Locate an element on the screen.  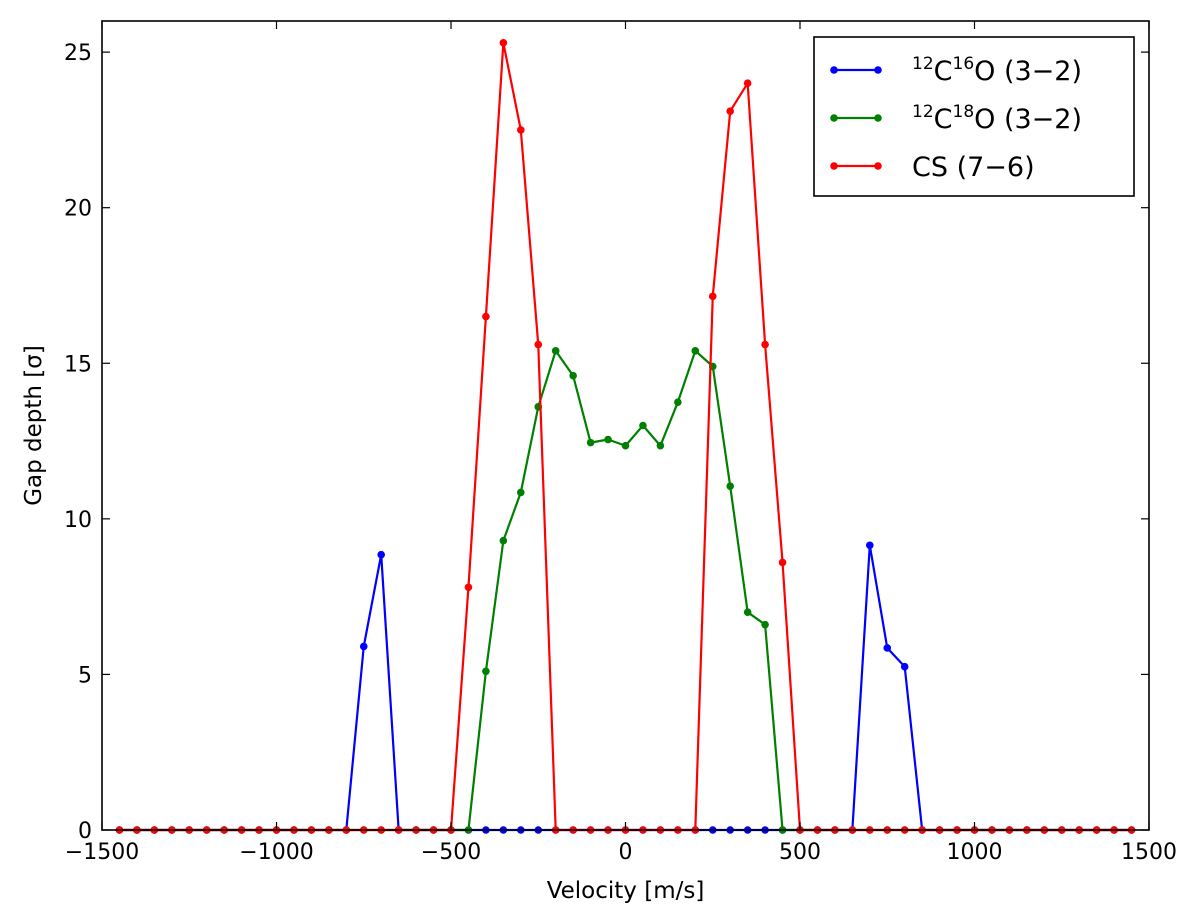
y-tick-label: 20 is located at coordinates (78, 209).